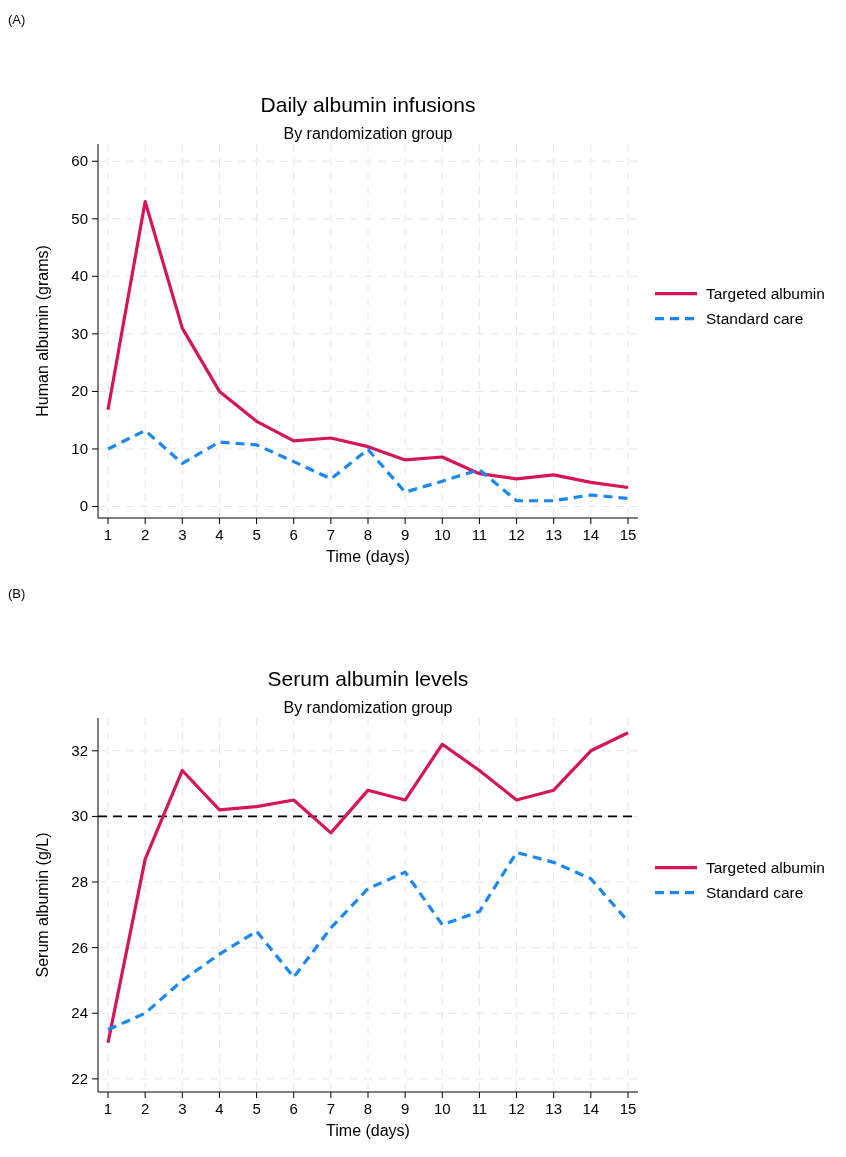  Describe the element at coordinates (368, 465) in the screenshot. I see `line-series` at that location.